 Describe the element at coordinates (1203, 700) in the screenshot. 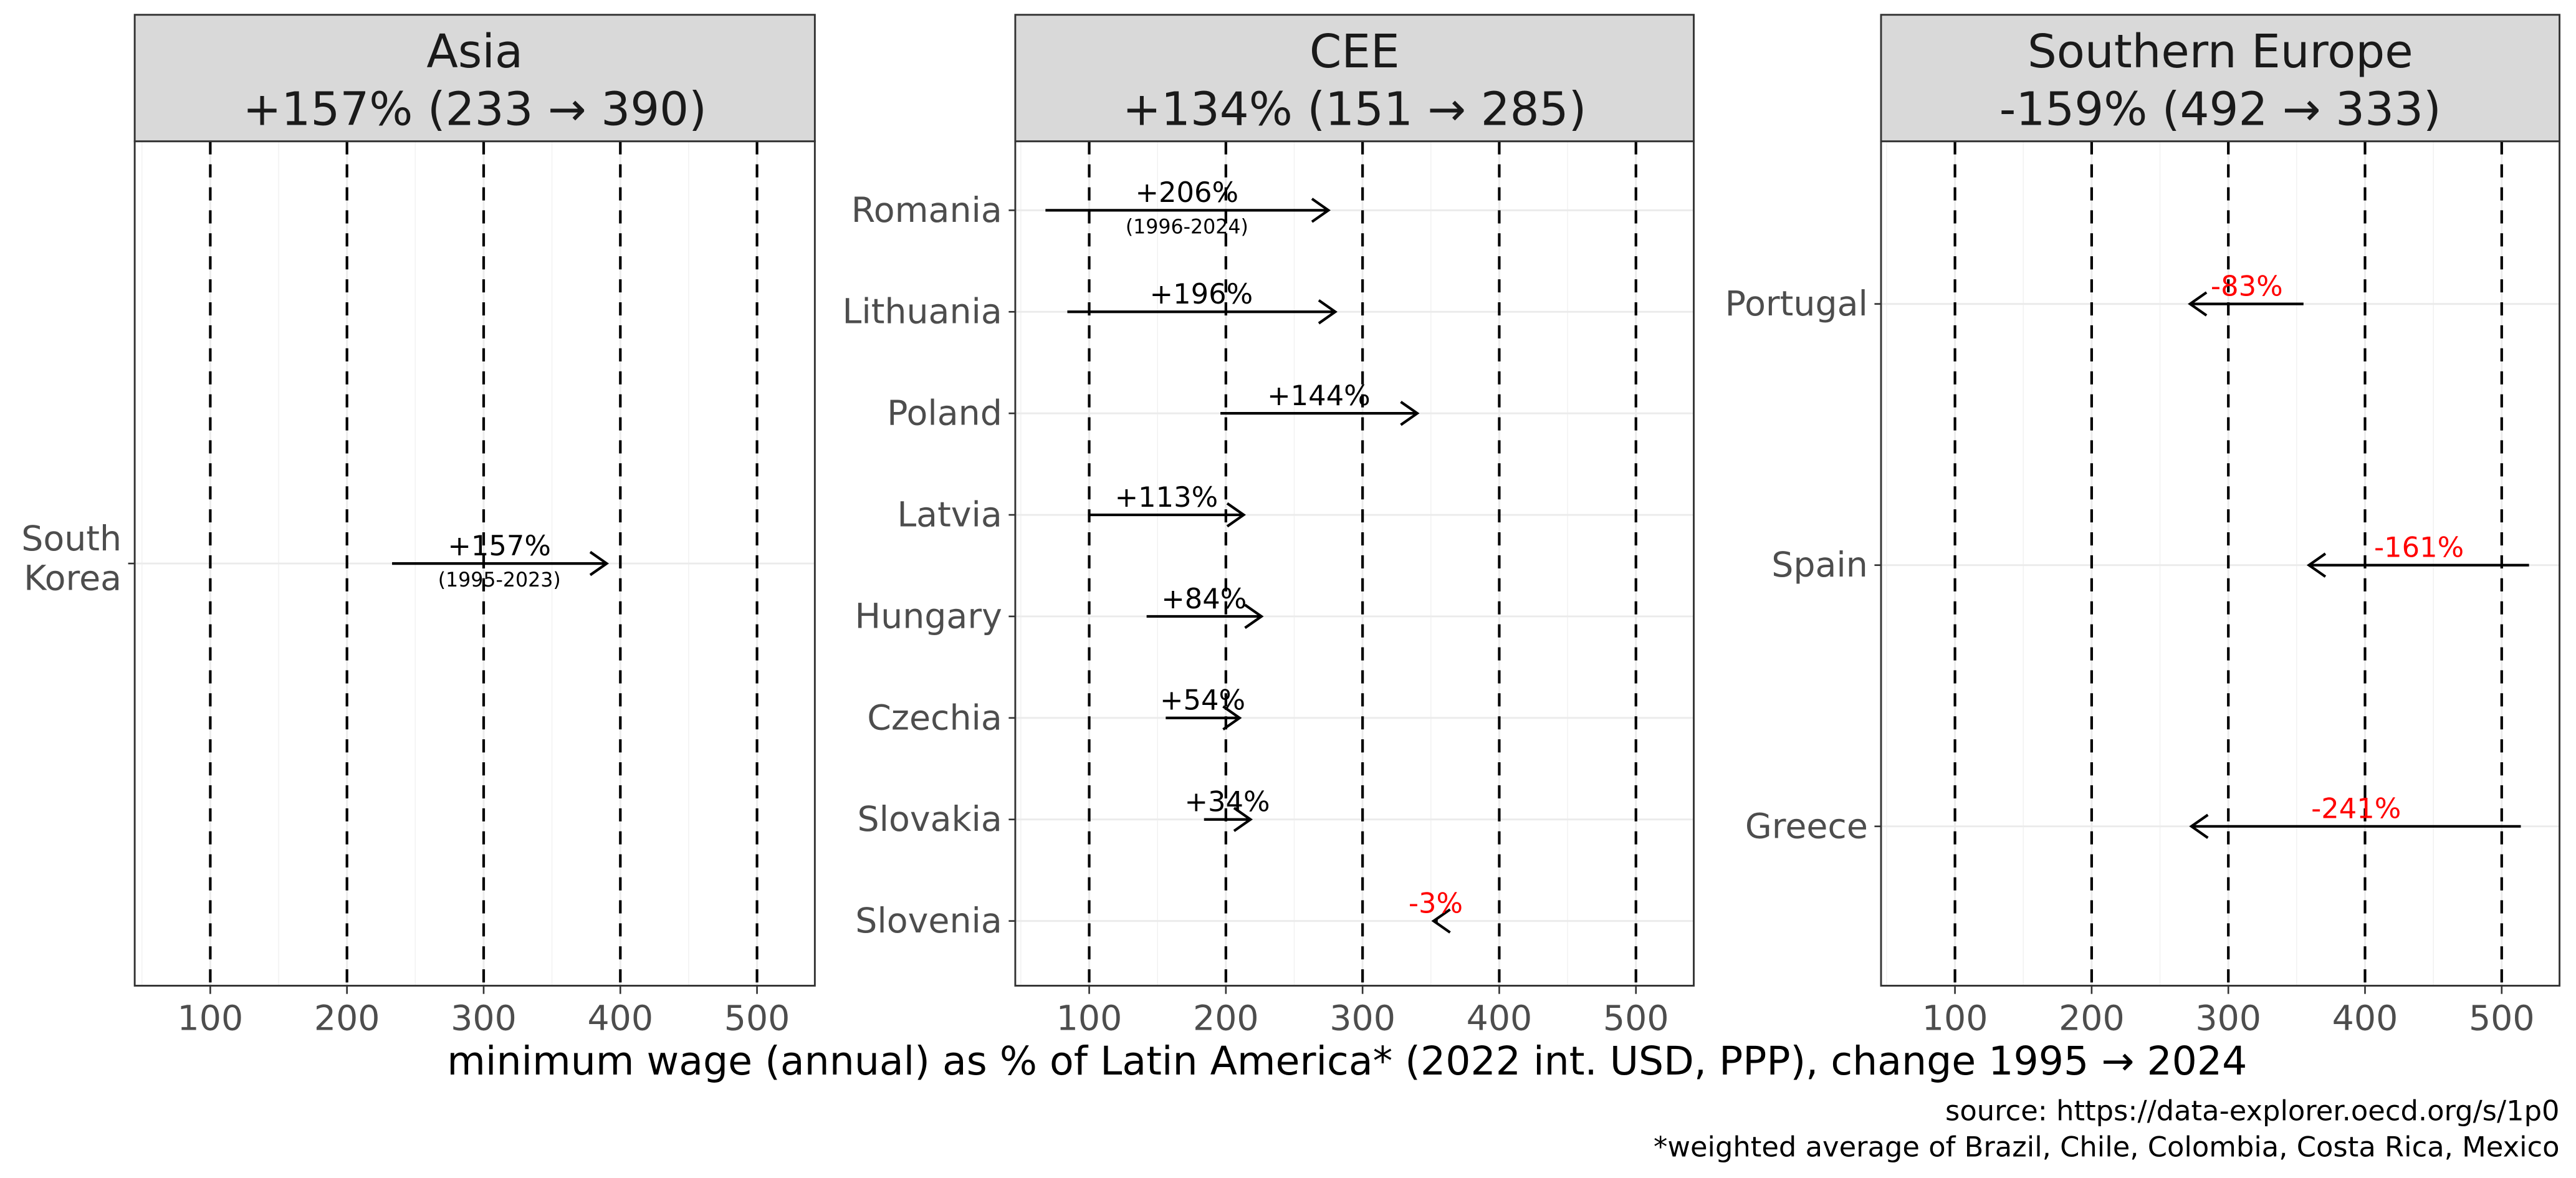

I see `change-label: +54%` at that location.